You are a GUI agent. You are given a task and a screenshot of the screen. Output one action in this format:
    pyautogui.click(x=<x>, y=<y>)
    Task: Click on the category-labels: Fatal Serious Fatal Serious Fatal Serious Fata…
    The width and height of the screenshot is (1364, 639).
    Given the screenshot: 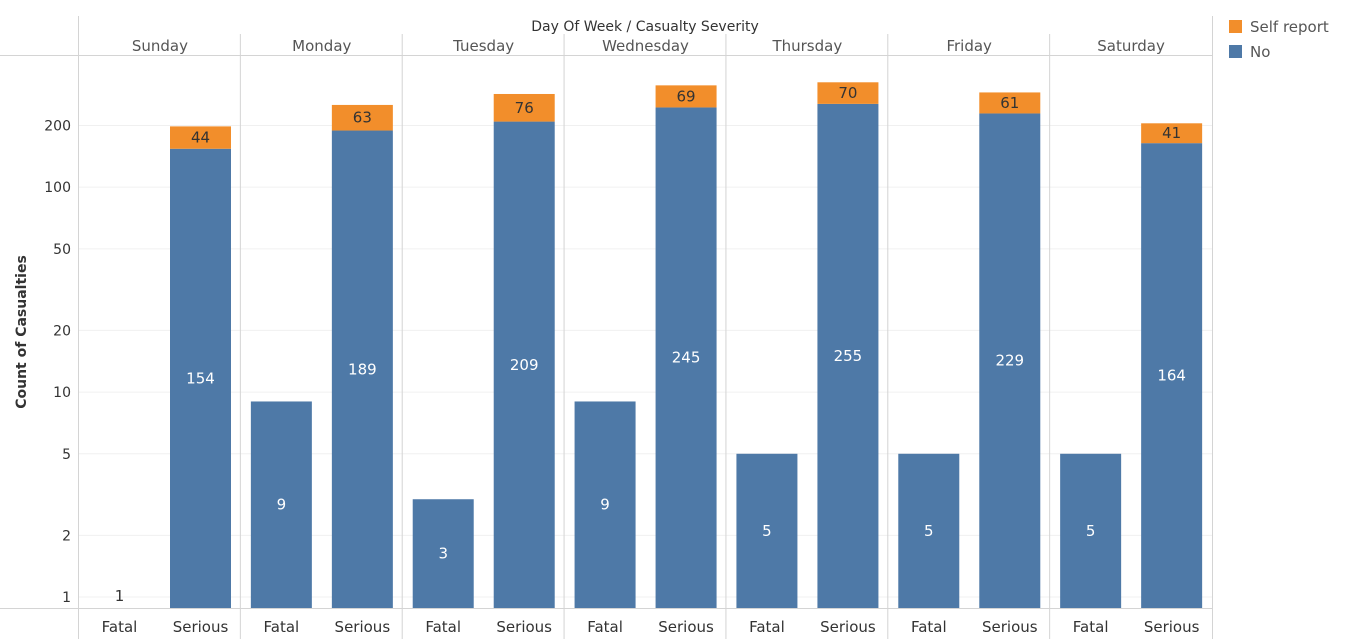 What is the action you would take?
    pyautogui.click(x=651, y=627)
    